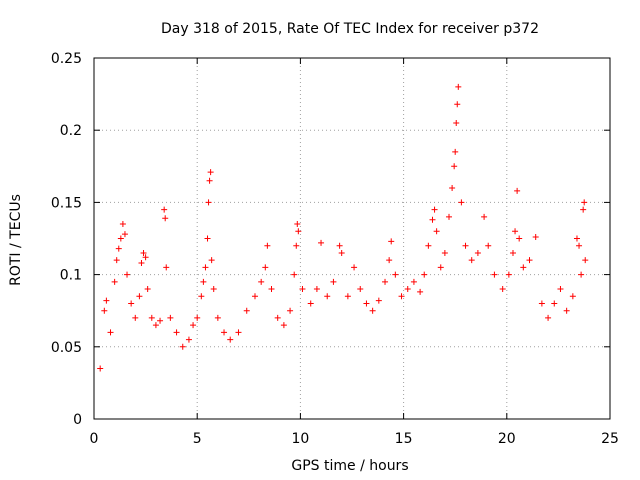 Image resolution: width=640 pixels, height=480 pixels. I want to click on y-tick-label: 0.2, so click(71, 131).